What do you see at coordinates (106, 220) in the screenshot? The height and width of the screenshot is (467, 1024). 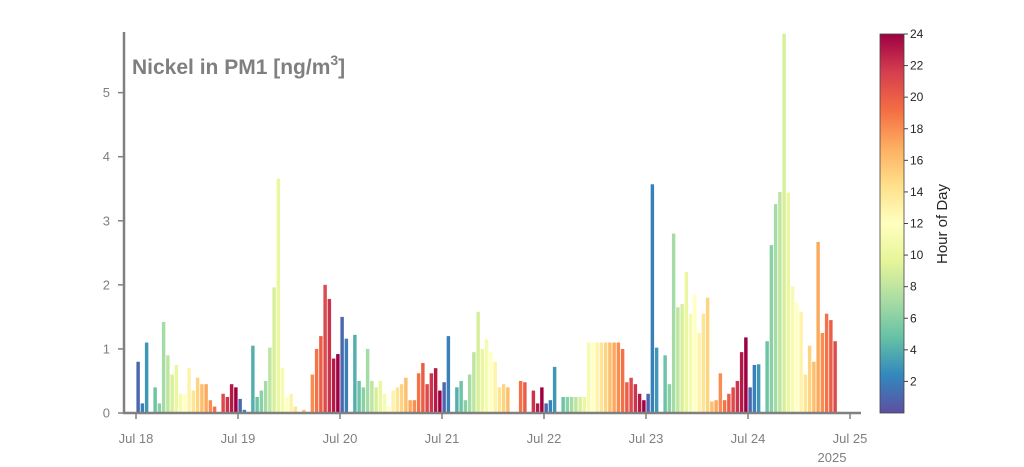 I see `y-tick-label: 3` at bounding box center [106, 220].